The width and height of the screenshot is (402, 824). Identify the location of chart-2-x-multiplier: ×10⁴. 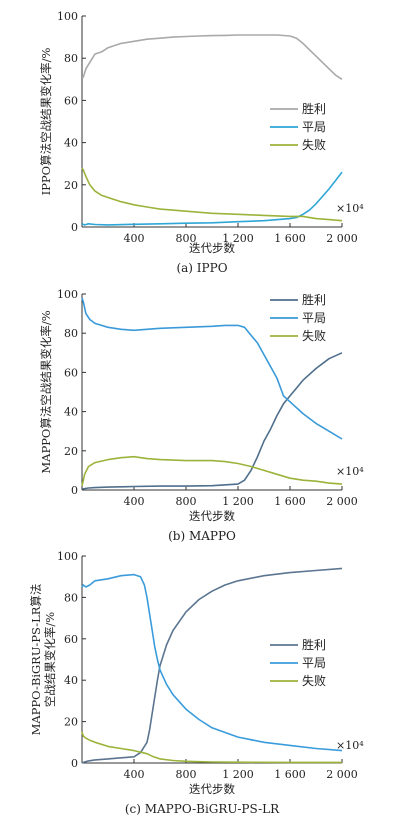
(350, 471).